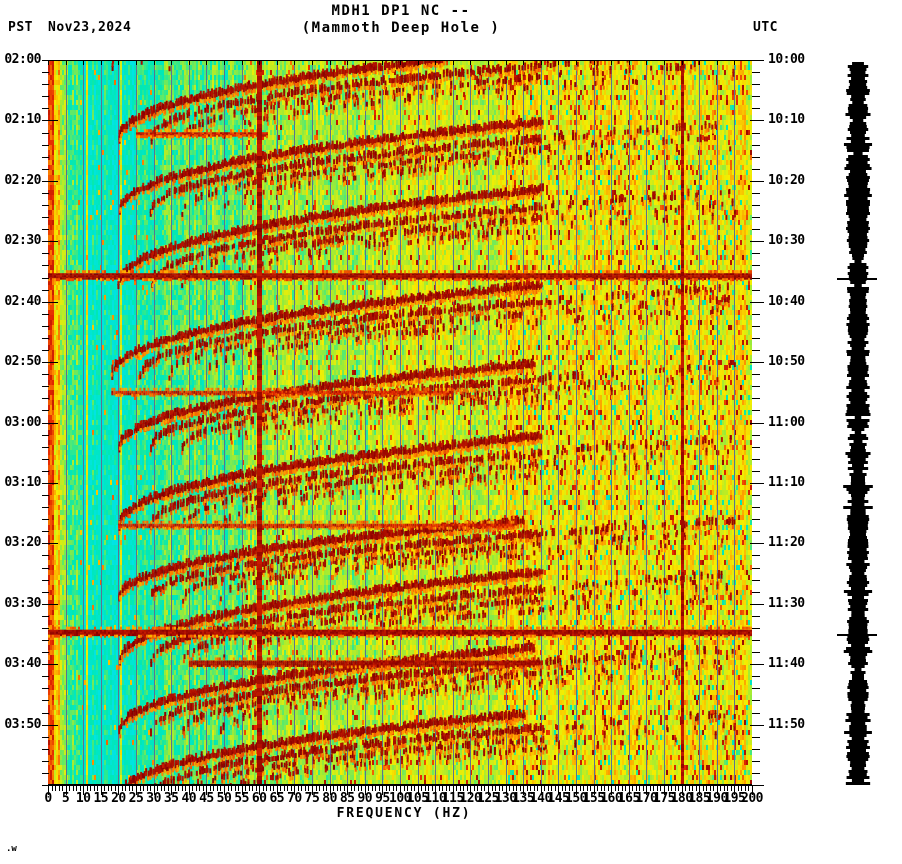 This screenshot has width=902, height=864. I want to click on x-axis-tick-label: 65, so click(277, 798).